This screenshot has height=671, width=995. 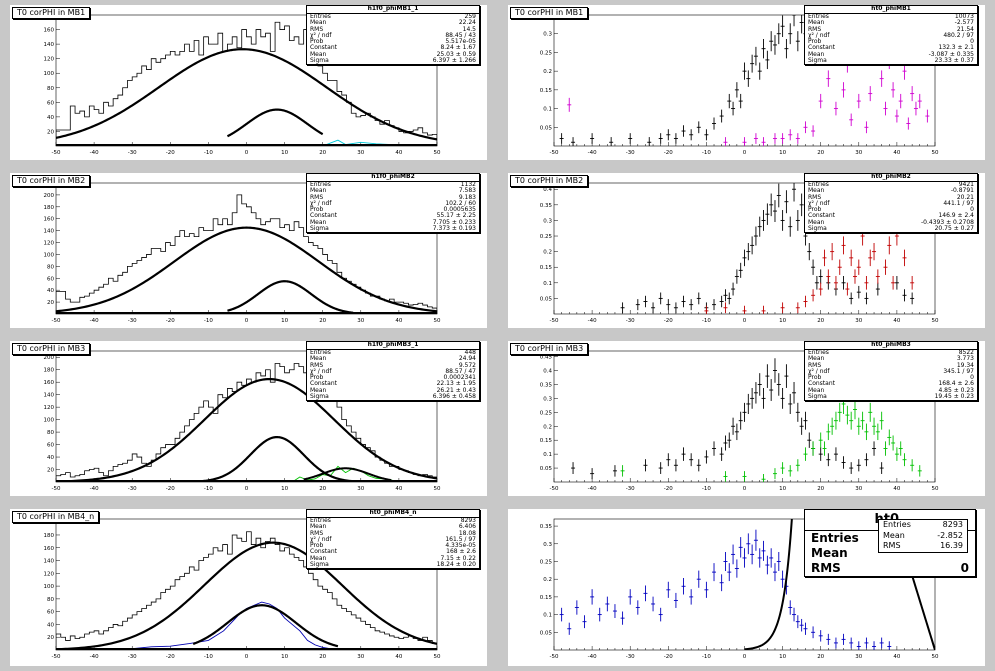 What do you see at coordinates (965, 365) in the screenshot?
I see `stats-value: 19.34` at bounding box center [965, 365].